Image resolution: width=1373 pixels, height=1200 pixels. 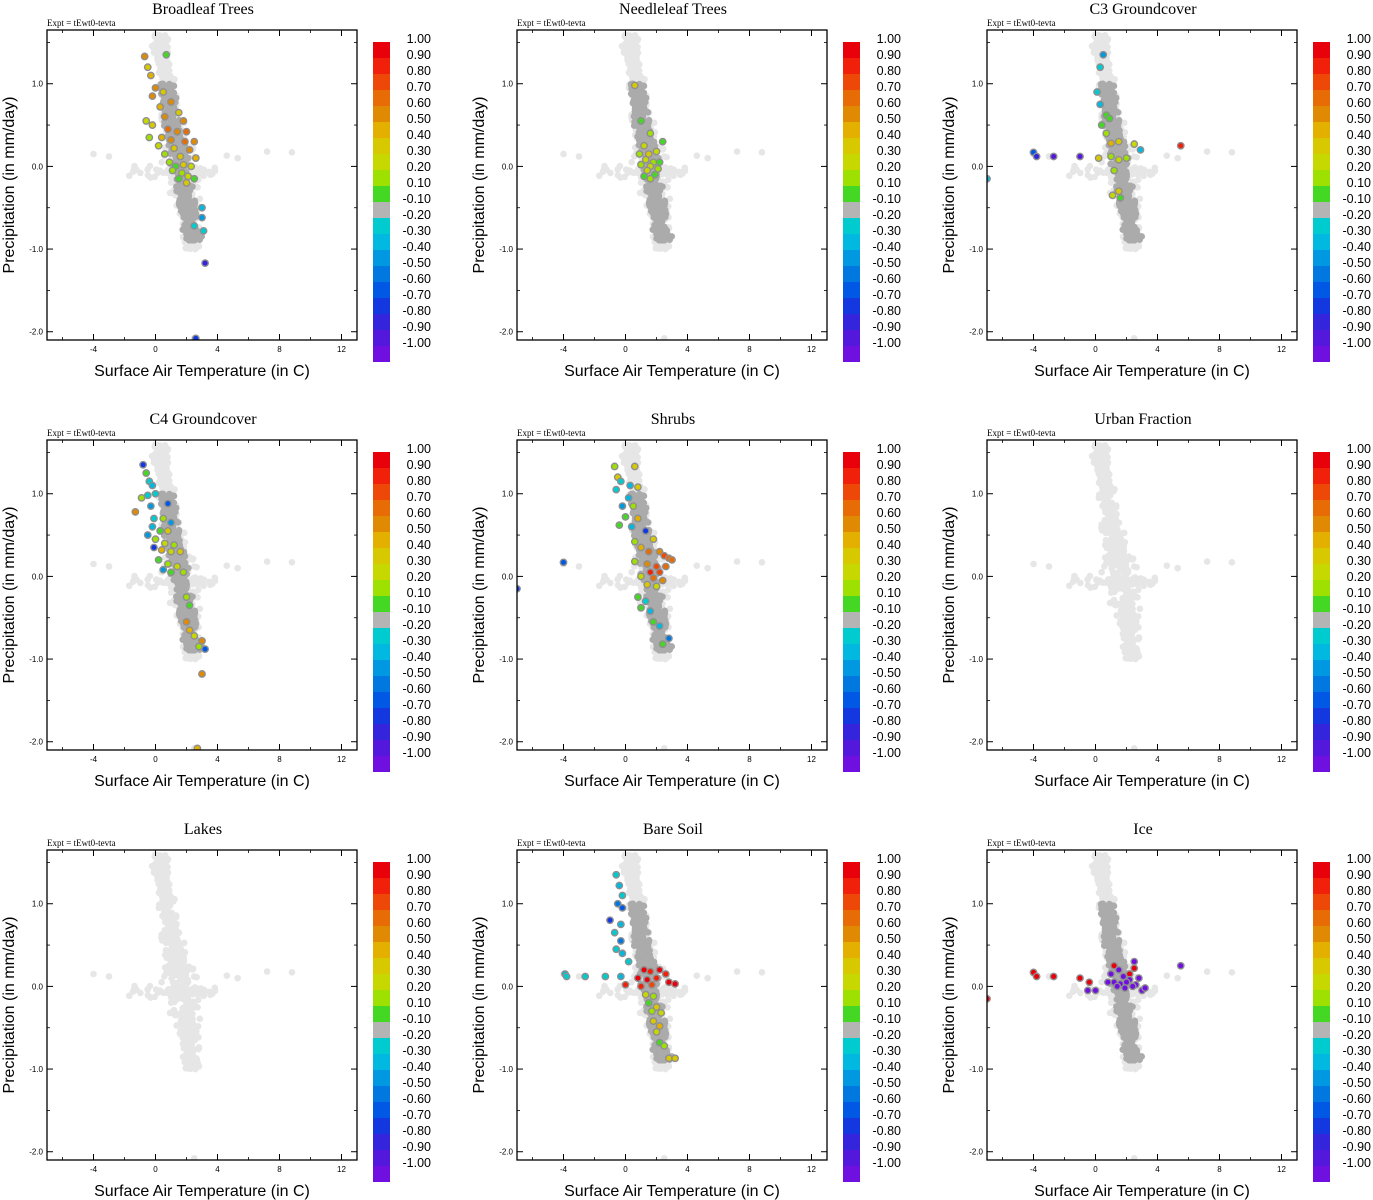 I want to click on x-tick-label: 8, so click(x=1219, y=349).